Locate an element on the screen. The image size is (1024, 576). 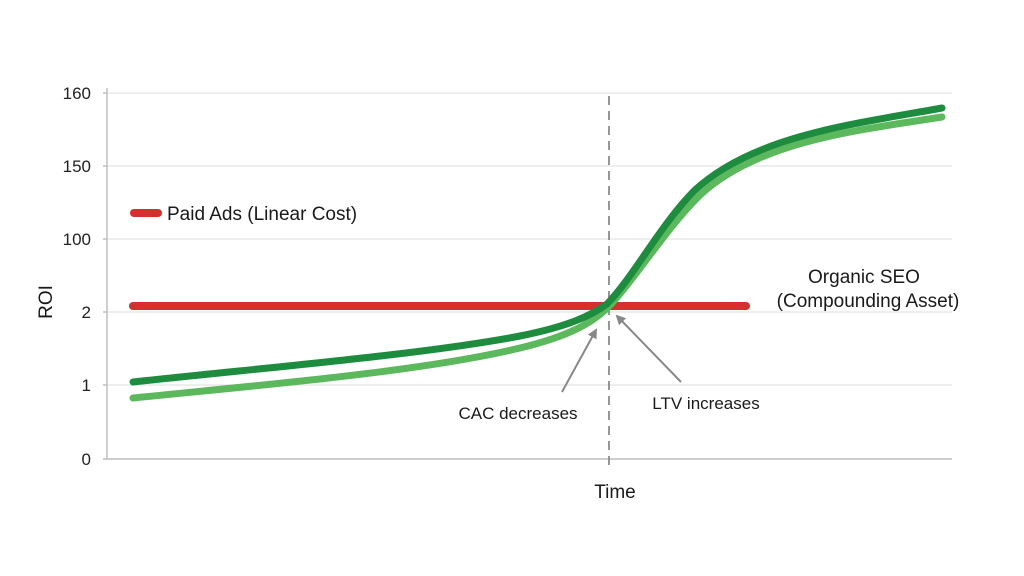
y-tick-2: 2 is located at coordinates (86, 312).